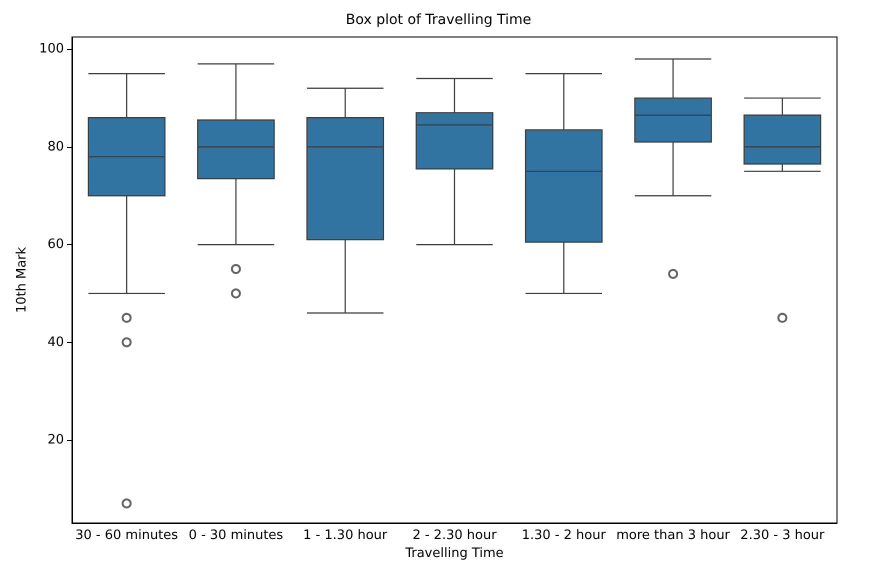  What do you see at coordinates (55, 146) in the screenshot?
I see `y-tick-label: 80` at bounding box center [55, 146].